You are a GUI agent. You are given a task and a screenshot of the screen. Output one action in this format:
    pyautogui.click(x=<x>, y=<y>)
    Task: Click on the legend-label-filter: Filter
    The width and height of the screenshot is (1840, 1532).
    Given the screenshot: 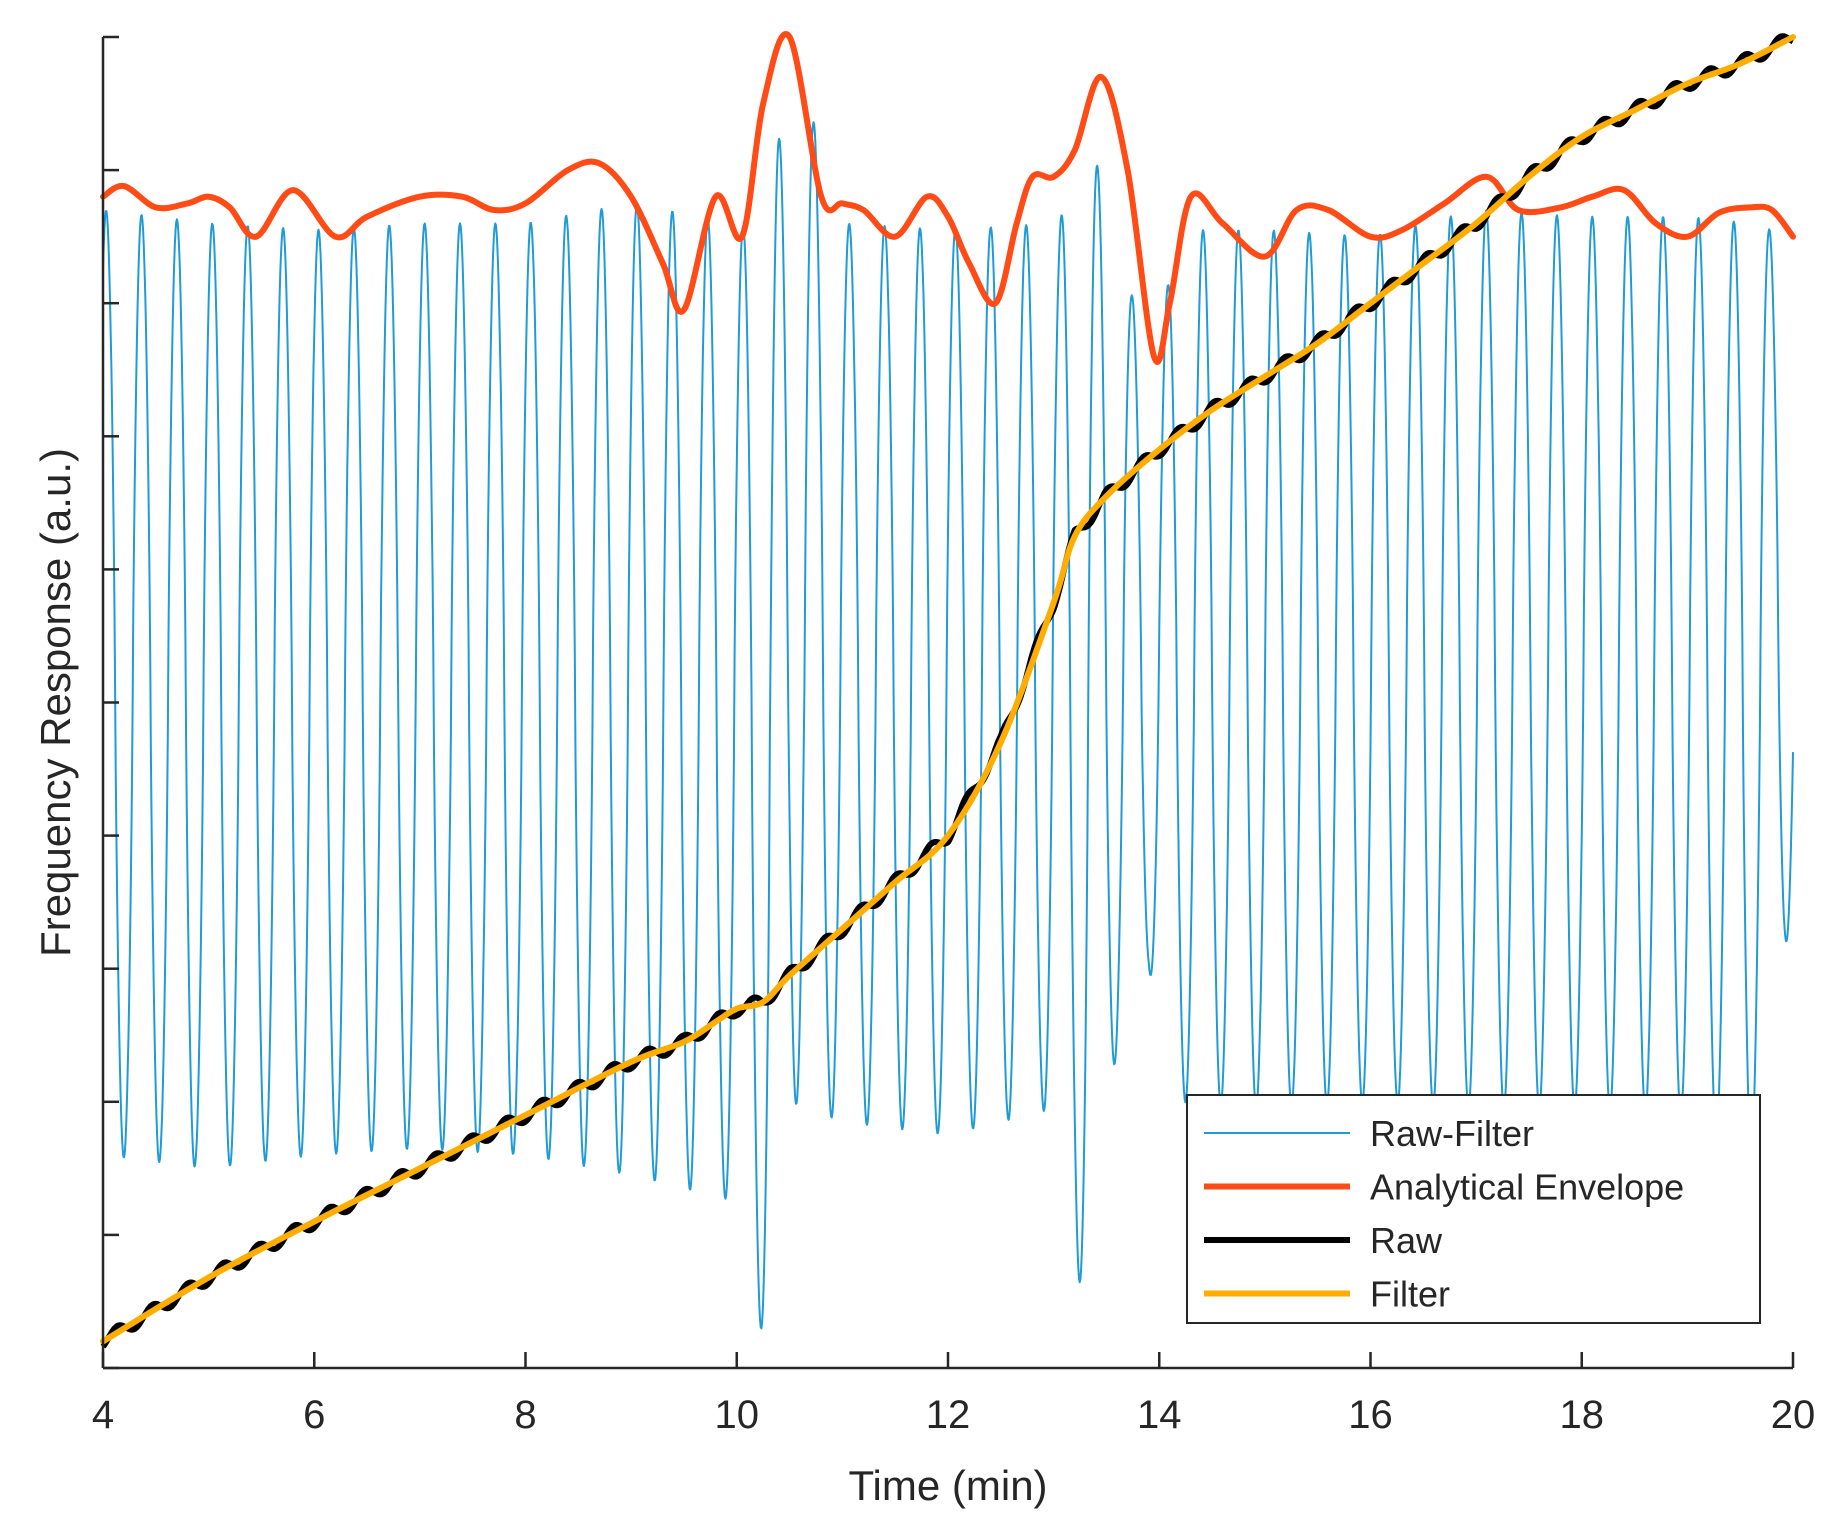 What is the action you would take?
    pyautogui.click(x=1410, y=1294)
    